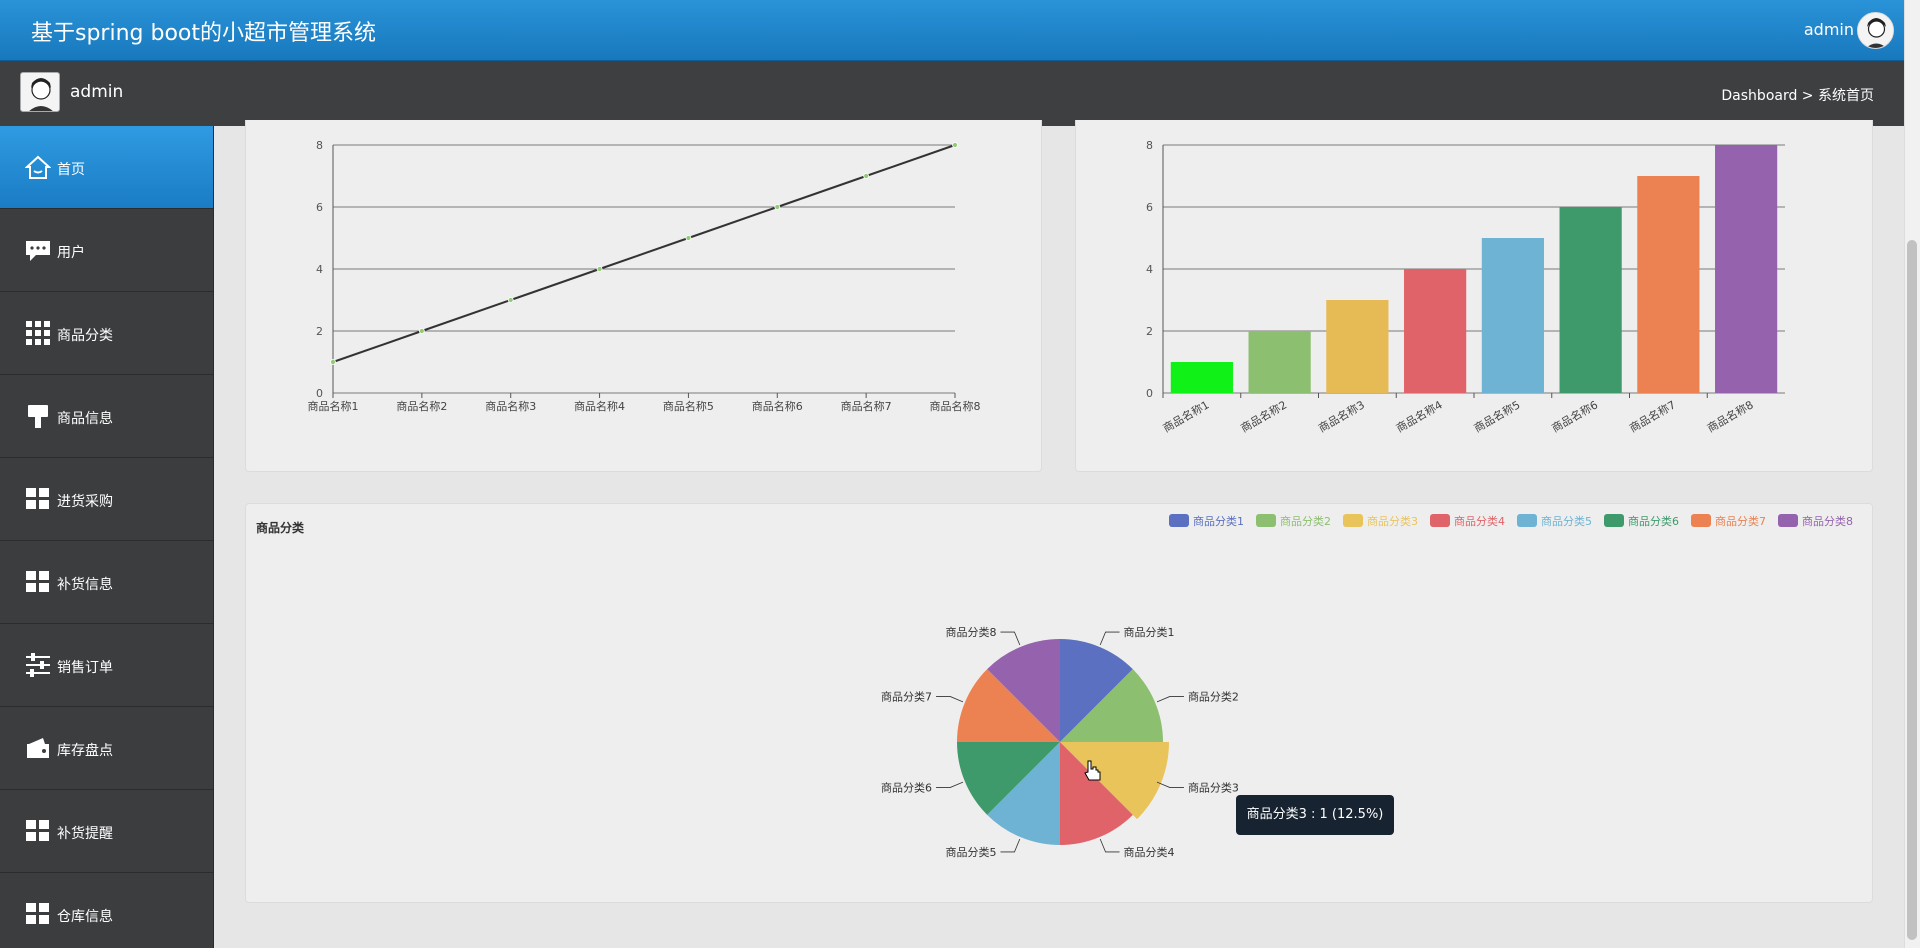 The image size is (1920, 948). Describe the element at coordinates (1566, 521) in the screenshot. I see `legend-label: 商品分类5` at that location.